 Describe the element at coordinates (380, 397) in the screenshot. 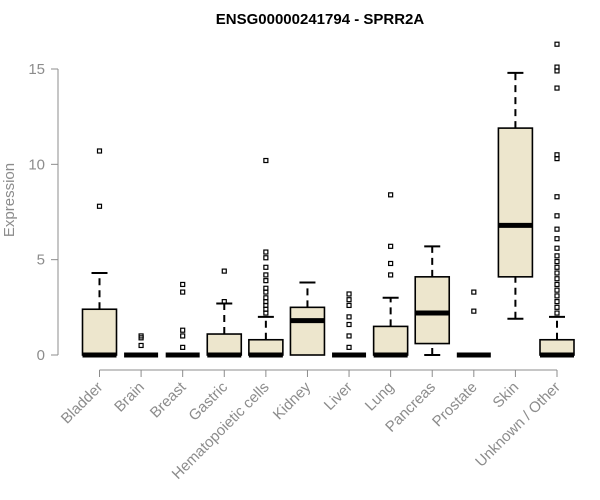

I see `x-tick-label: Lung` at that location.